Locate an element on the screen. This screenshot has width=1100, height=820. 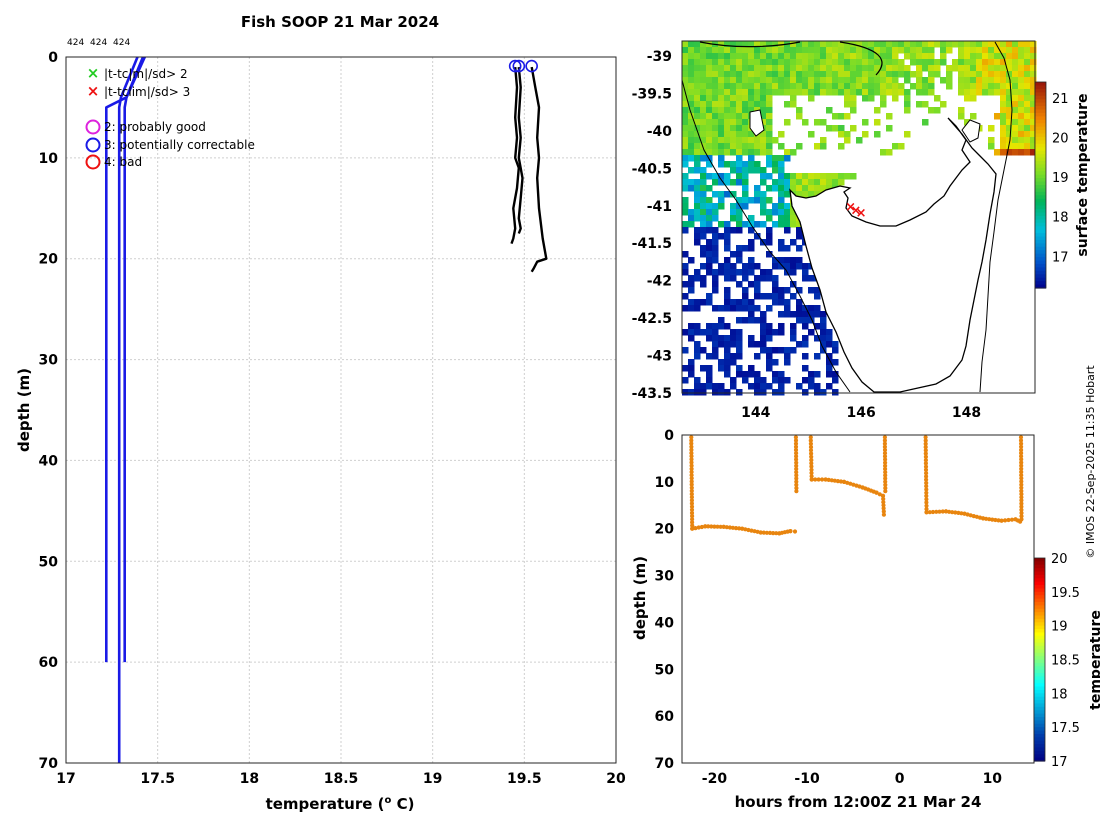
profile-x-tick-label: 17.5 is located at coordinates (157, 779).